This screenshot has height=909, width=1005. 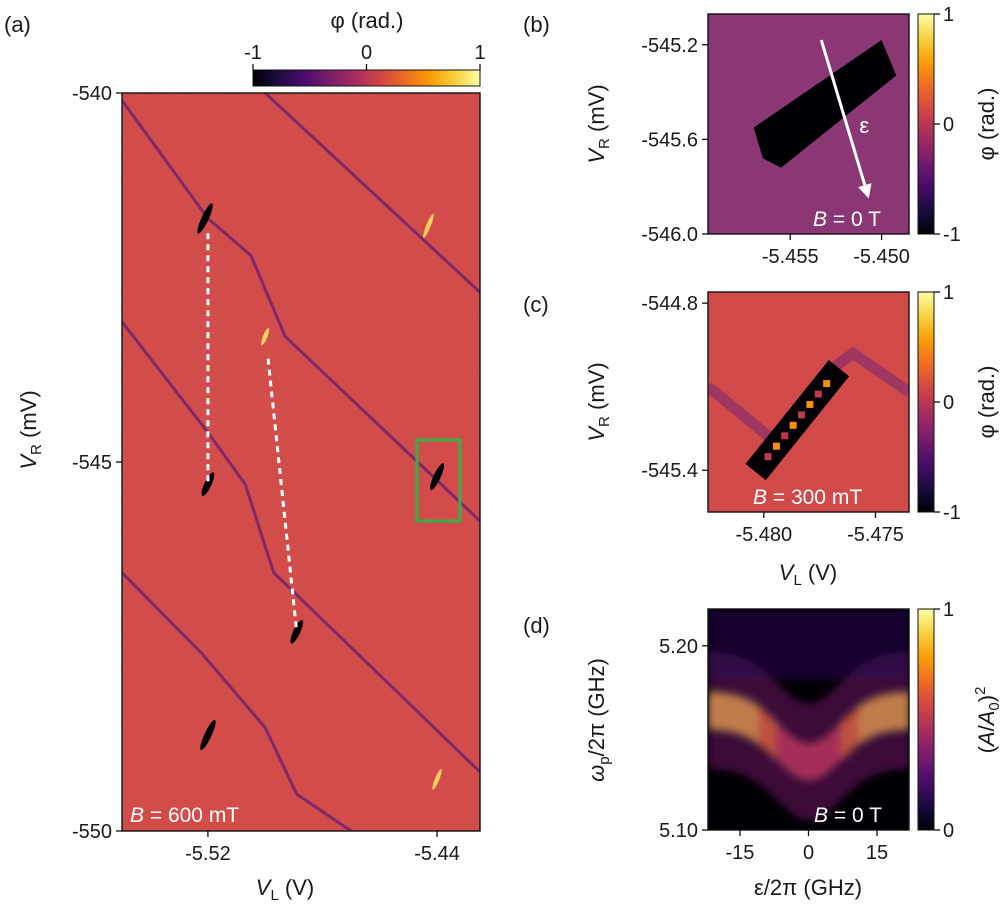 What do you see at coordinates (986, 727) in the screenshot?
I see `cb-d-mid: /` at bounding box center [986, 727].